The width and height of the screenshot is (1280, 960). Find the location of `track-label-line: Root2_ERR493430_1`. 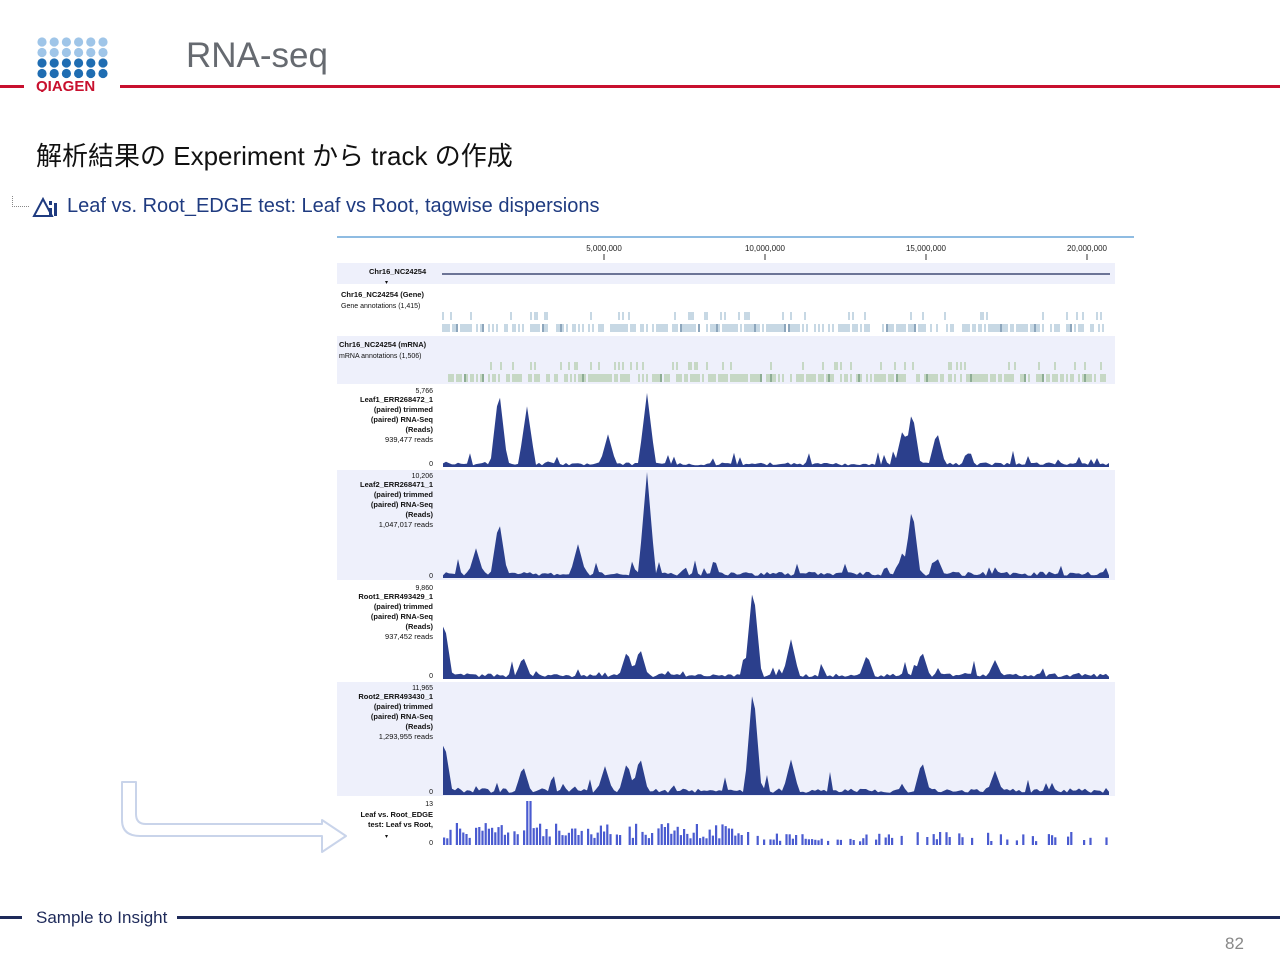

track-label-line: Root2_ERR493430_1 is located at coordinates (395, 696).